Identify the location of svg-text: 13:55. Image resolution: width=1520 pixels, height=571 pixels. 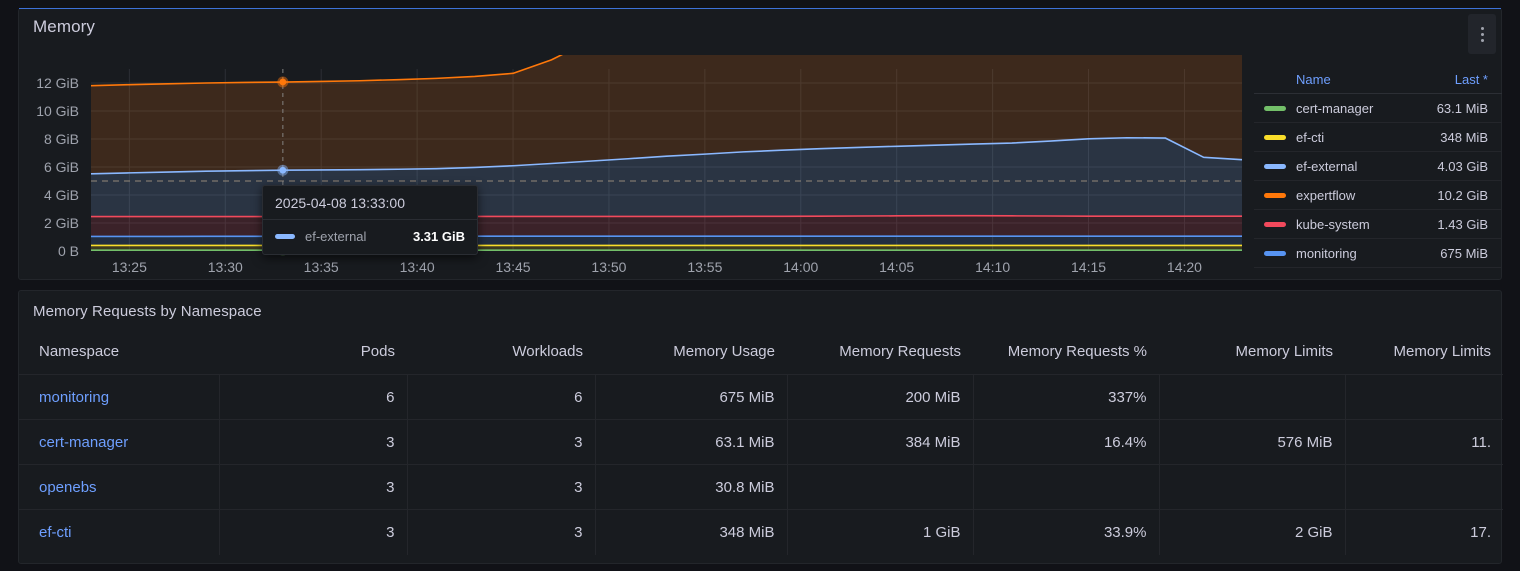
(704, 267).